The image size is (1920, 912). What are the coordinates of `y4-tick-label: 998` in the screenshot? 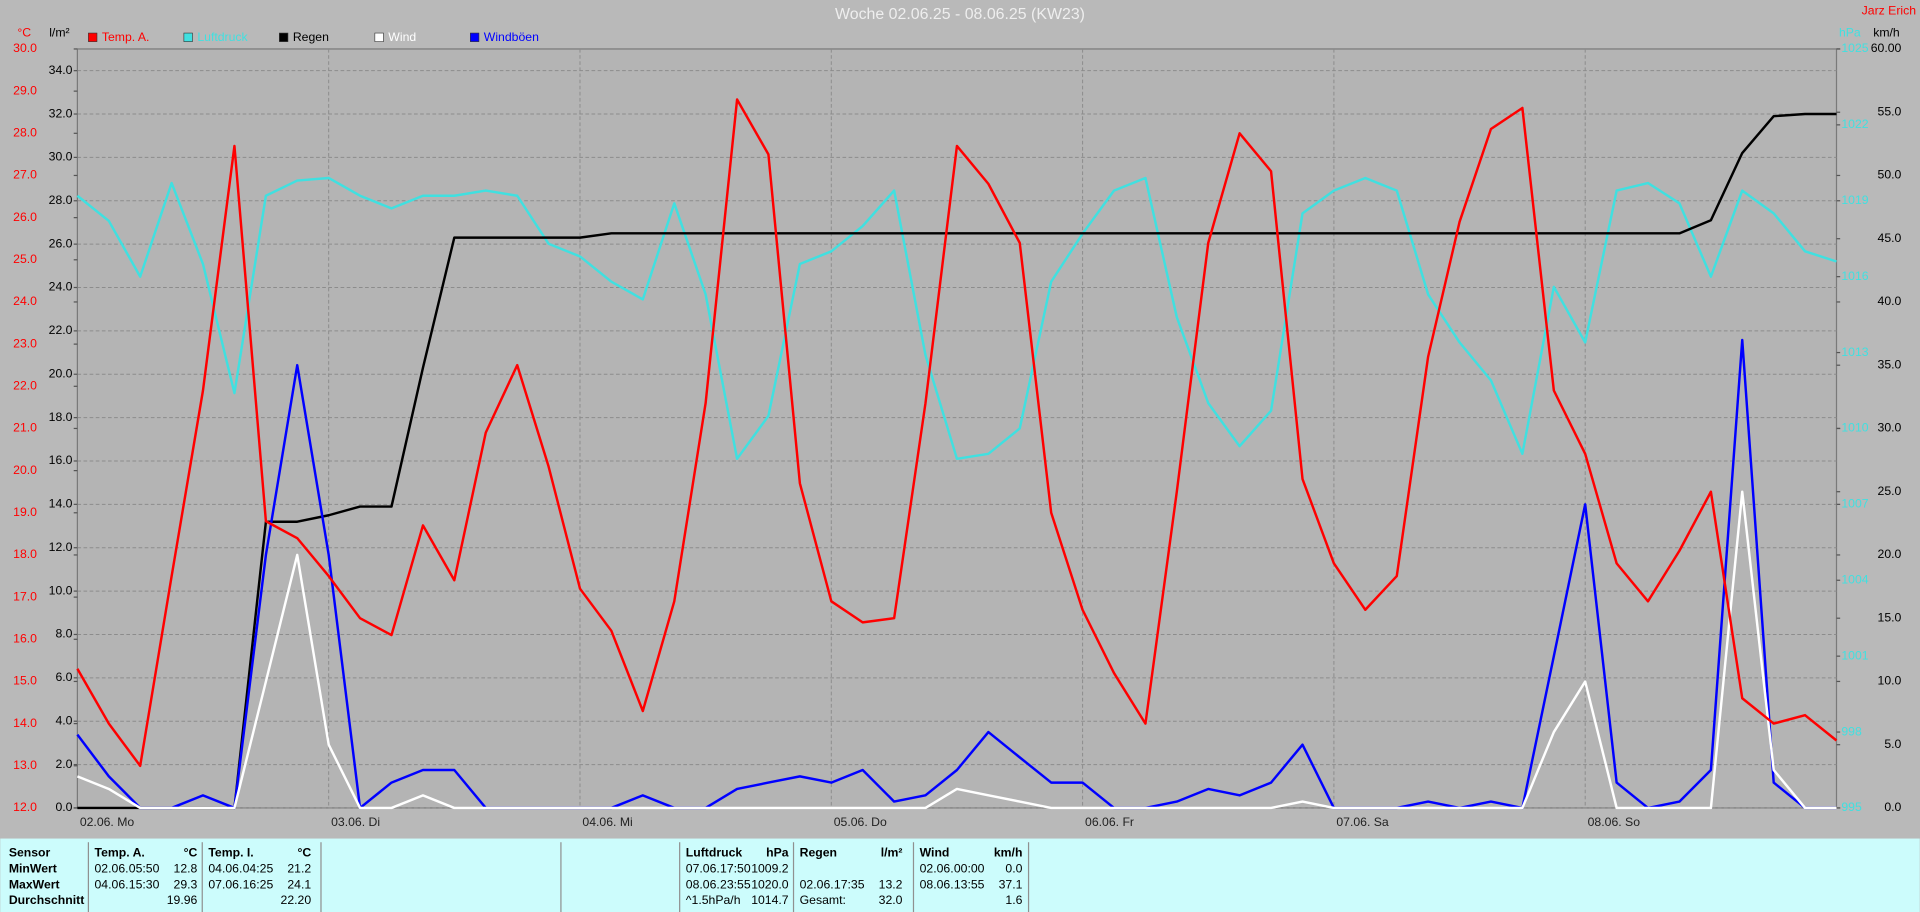 It's located at (1851, 731).